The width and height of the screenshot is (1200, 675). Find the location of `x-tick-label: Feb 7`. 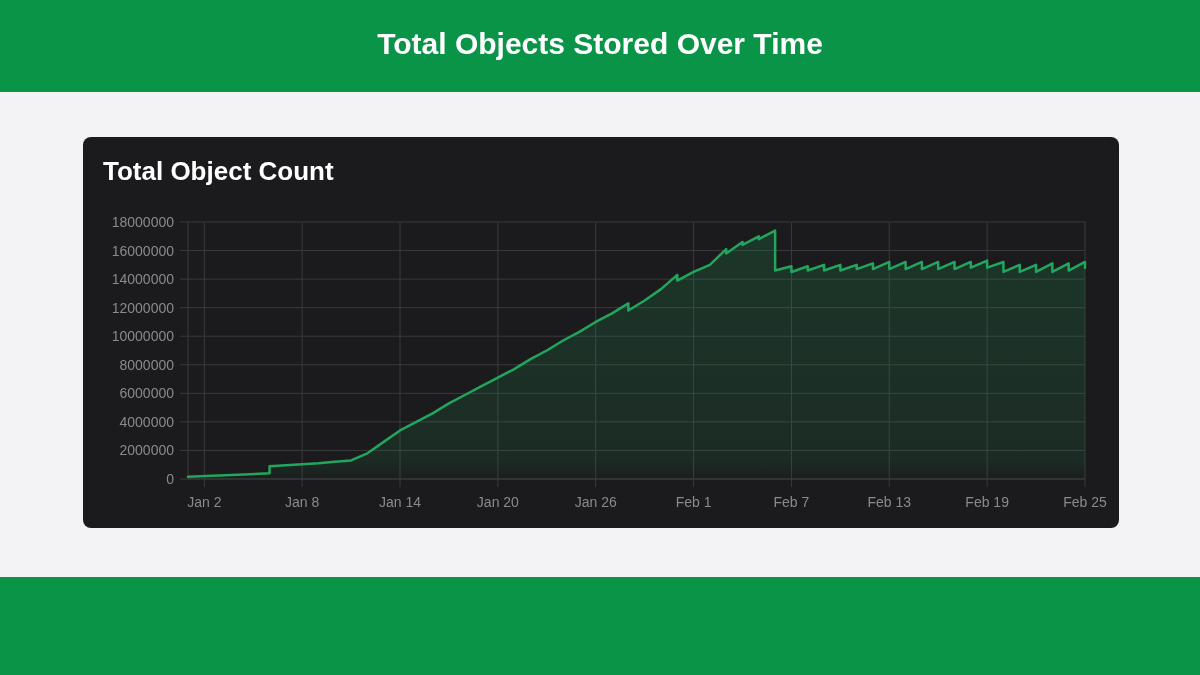

x-tick-label: Feb 7 is located at coordinates (791, 502).